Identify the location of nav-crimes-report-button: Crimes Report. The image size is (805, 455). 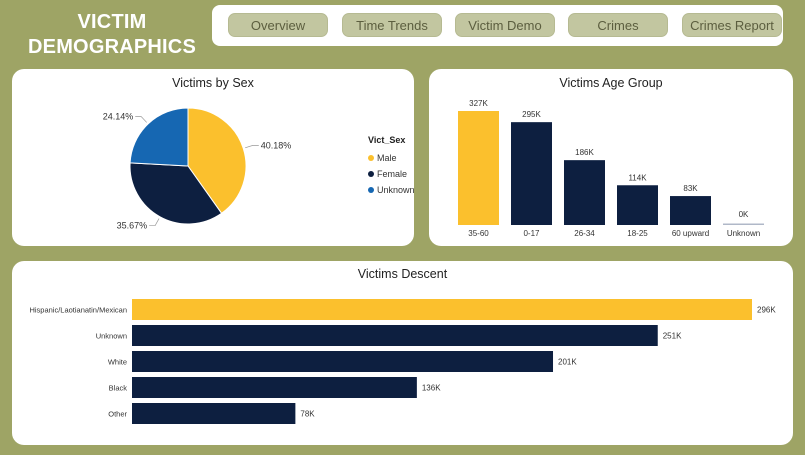
(732, 25).